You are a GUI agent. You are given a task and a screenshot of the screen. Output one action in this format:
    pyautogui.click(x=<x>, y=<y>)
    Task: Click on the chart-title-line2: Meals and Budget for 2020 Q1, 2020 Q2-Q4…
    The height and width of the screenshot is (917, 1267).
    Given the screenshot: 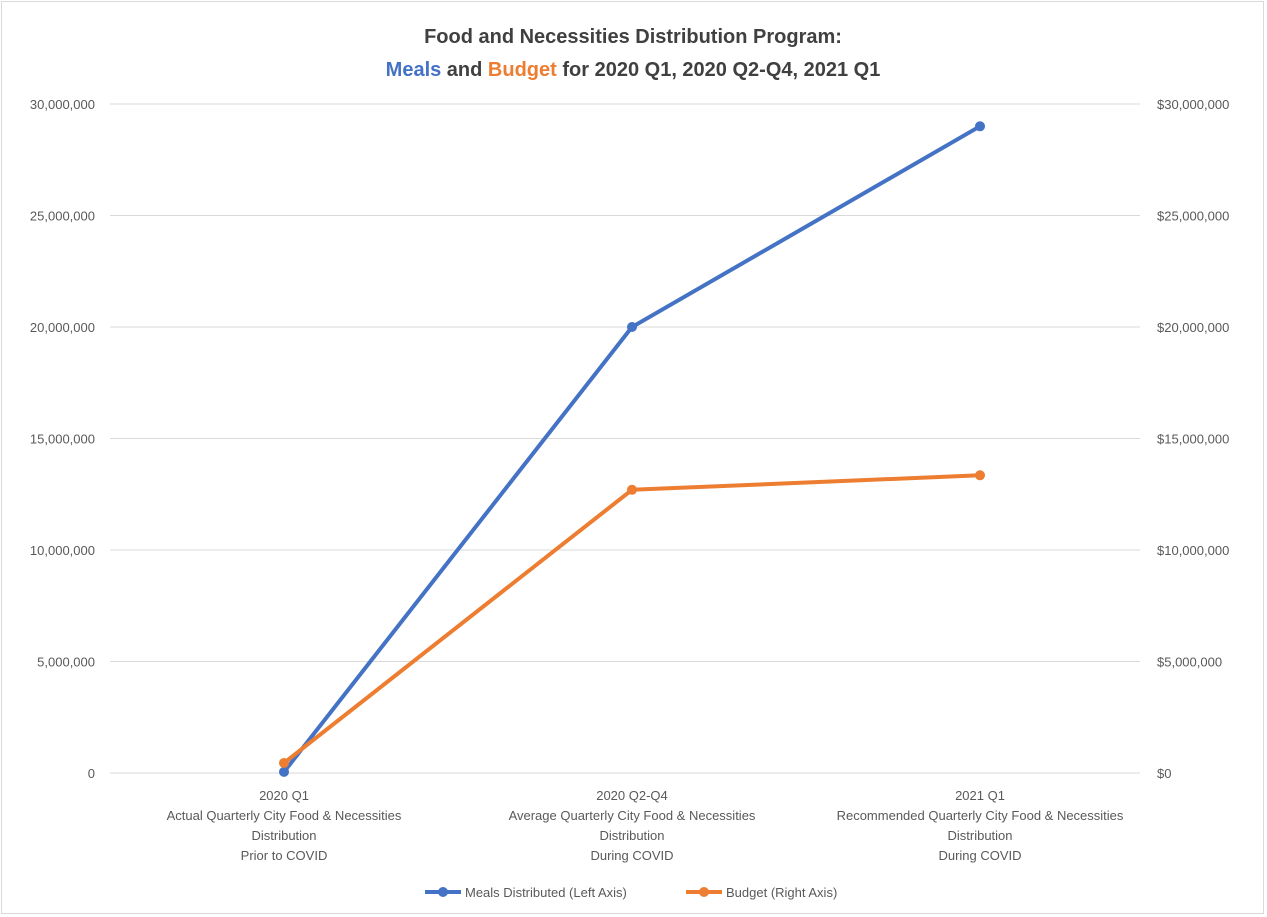 What is the action you would take?
    pyautogui.click(x=633, y=70)
    